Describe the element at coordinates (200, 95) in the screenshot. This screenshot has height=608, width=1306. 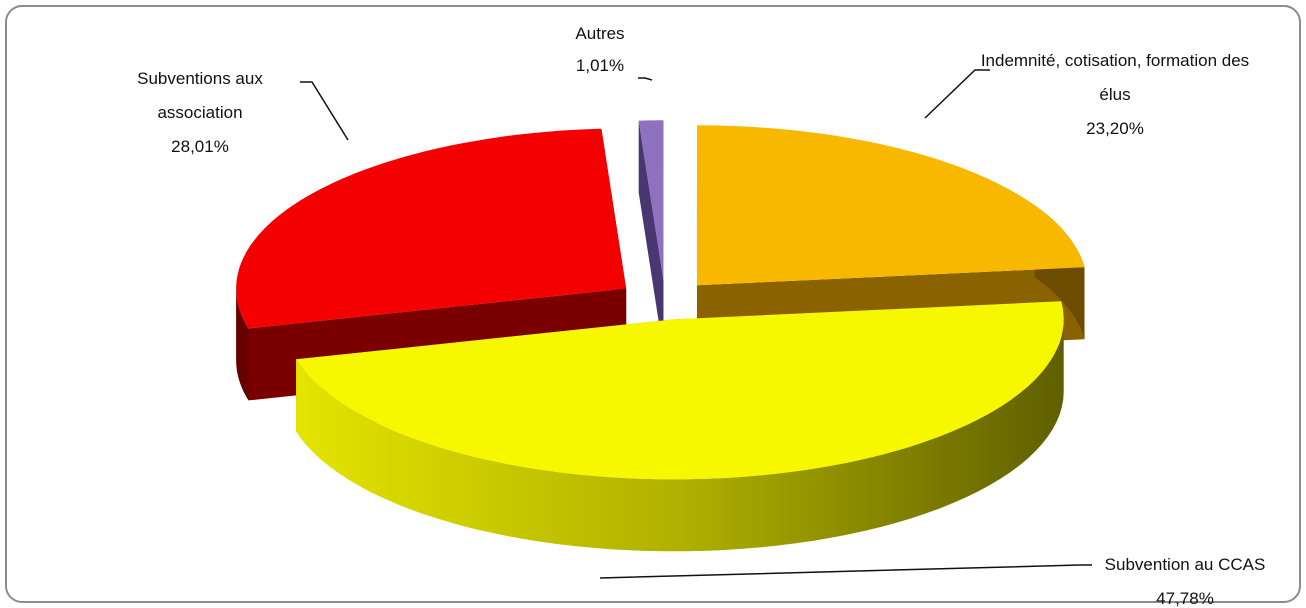
I see `category-label: Subventions aux association` at that location.